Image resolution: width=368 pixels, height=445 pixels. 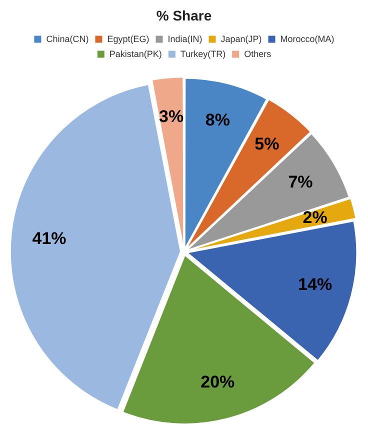 What do you see at coordinates (128, 39) in the screenshot?
I see `legend-label: Egypt(EG)` at bounding box center [128, 39].